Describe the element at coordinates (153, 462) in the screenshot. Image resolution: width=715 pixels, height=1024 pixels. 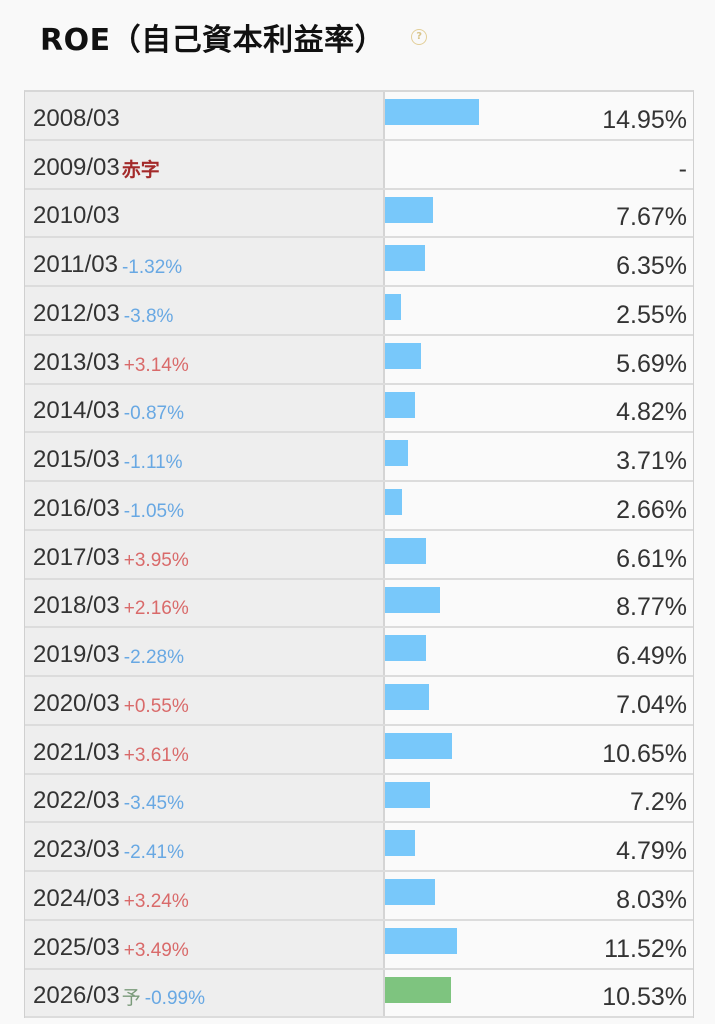
I see `change-label: -1.11%` at that location.